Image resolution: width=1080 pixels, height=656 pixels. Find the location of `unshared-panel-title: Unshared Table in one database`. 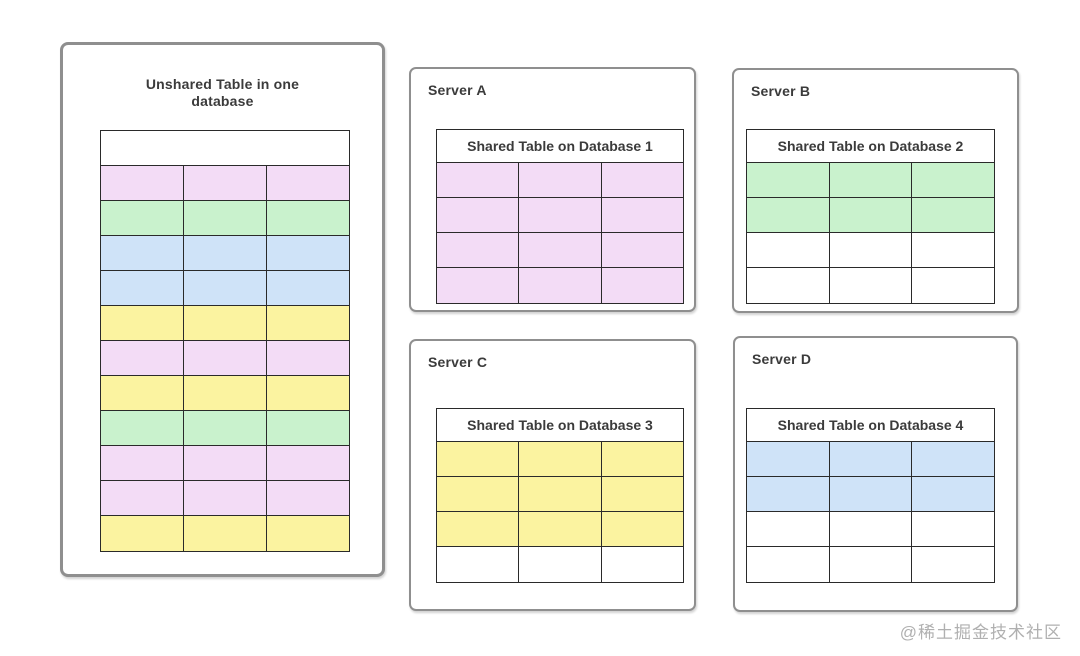

unshared-panel-title: Unshared Table in one database is located at coordinates (222, 93).